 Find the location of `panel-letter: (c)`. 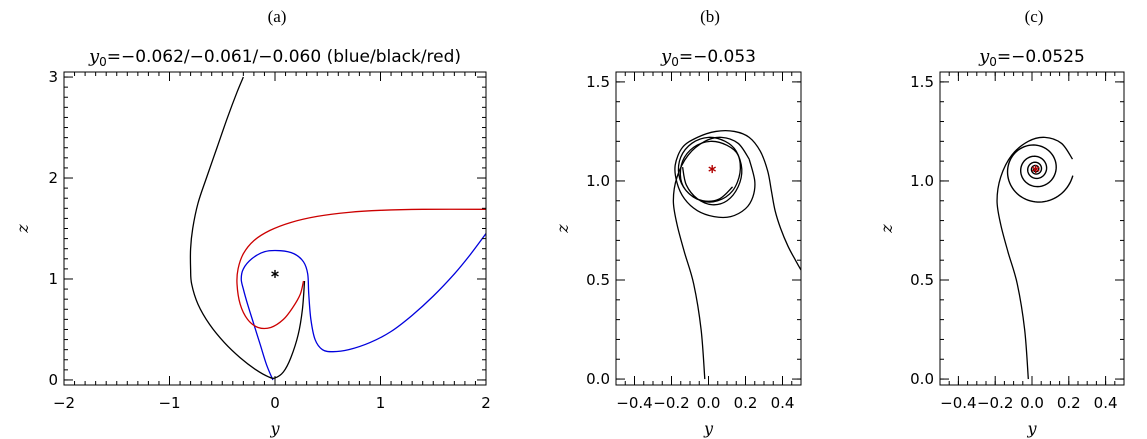

panel-letter: (c) is located at coordinates (1034, 16).